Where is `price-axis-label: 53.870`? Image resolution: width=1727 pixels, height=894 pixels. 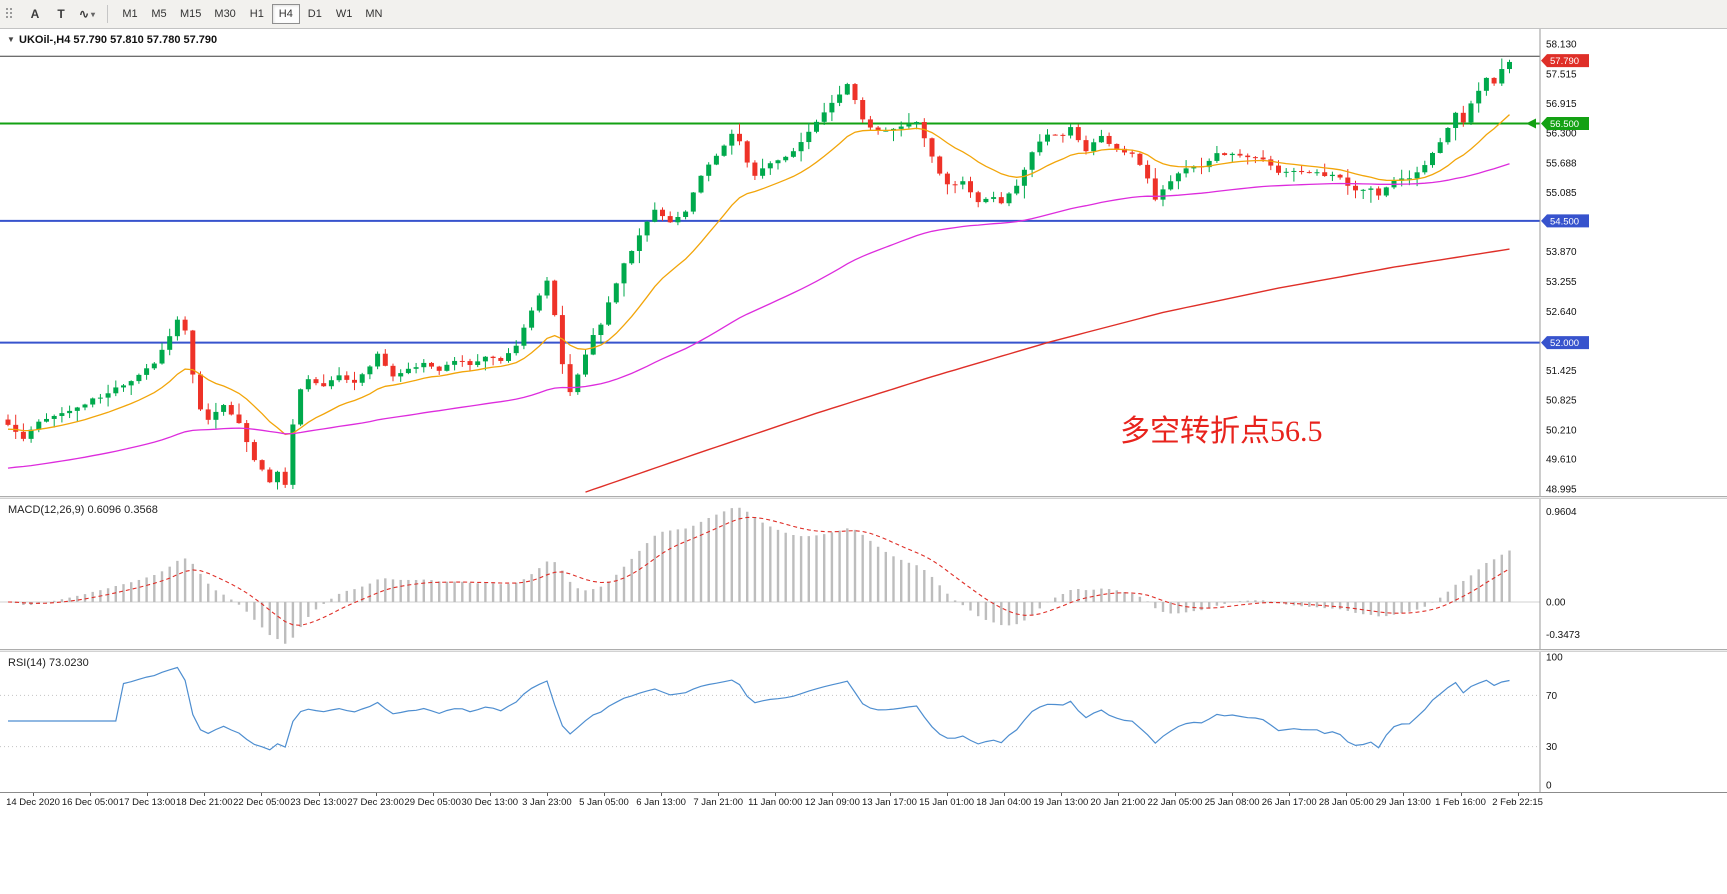 price-axis-label: 53.870 is located at coordinates (1561, 252).